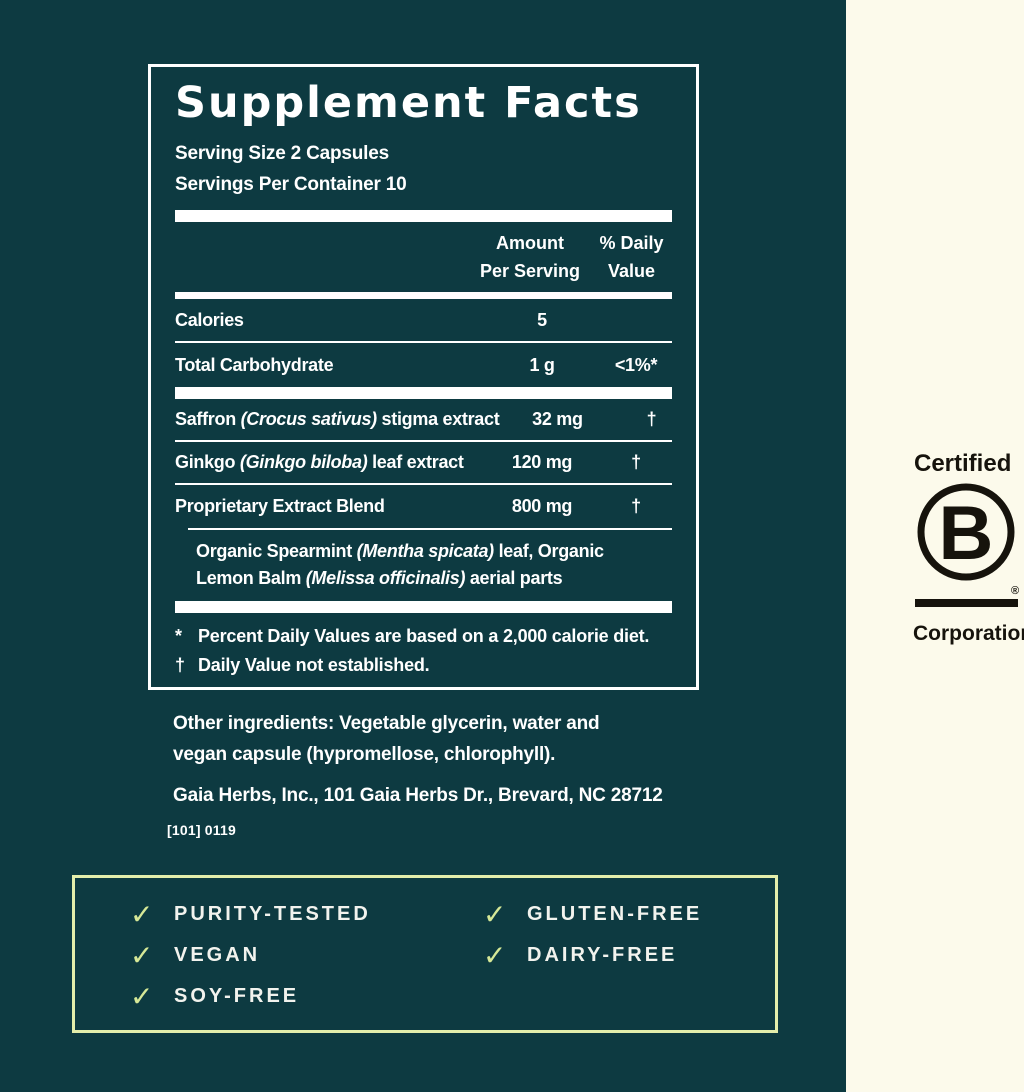 Image resolution: width=1024 pixels, height=1092 pixels. I want to click on nutrient-amount: 800 mg, so click(542, 506).